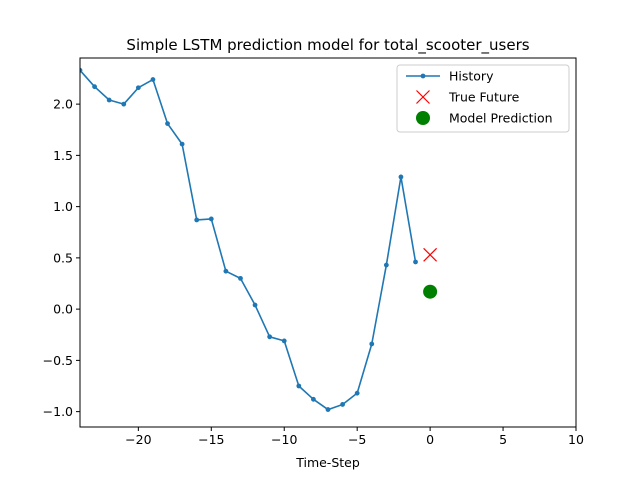 This screenshot has height=480, width=640. Describe the element at coordinates (284, 439) in the screenshot. I see `x-tick-label: −10` at that location.